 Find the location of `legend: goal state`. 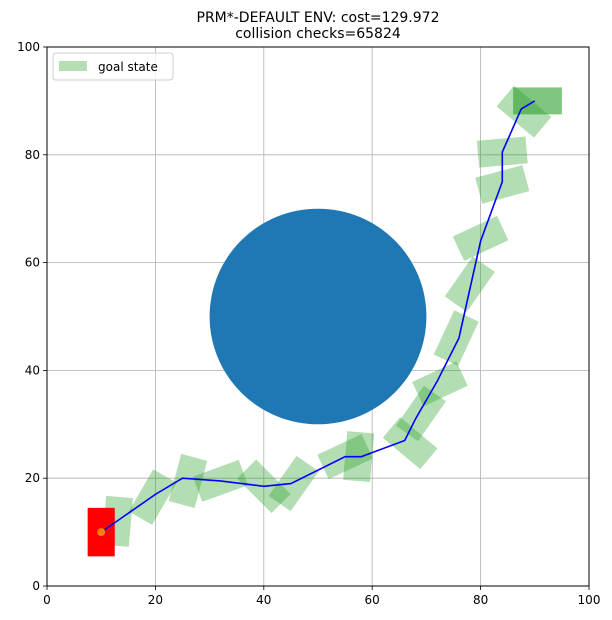

legend: goal state is located at coordinates (113, 66).